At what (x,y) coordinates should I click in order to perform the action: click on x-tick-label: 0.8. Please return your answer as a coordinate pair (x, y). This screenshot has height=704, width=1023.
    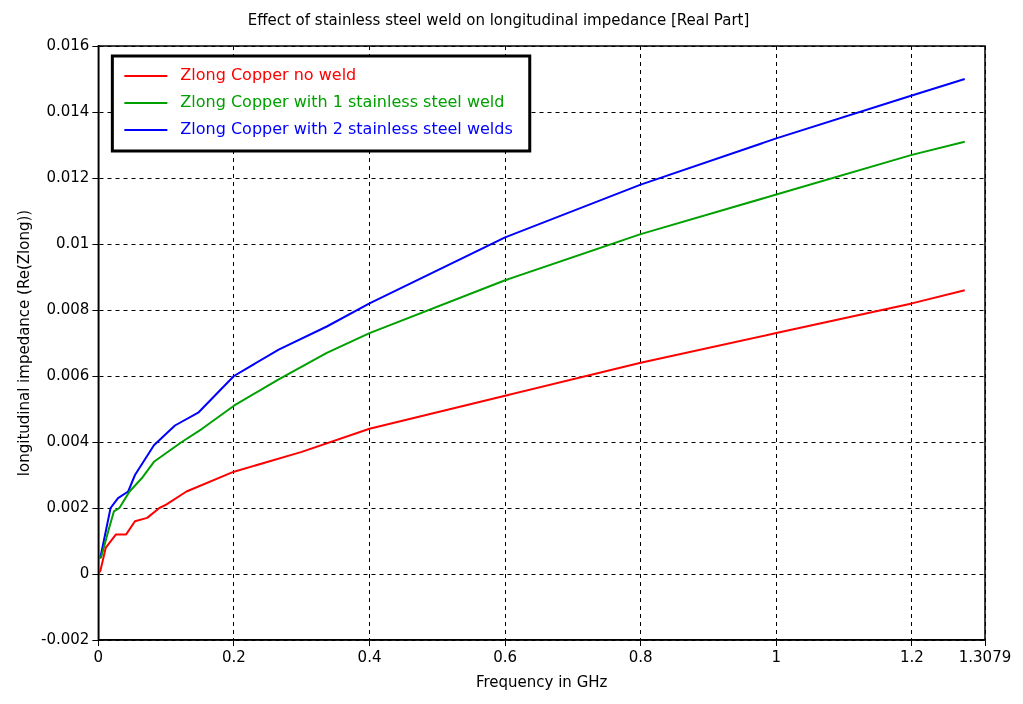
    Looking at the image, I should click on (640, 656).